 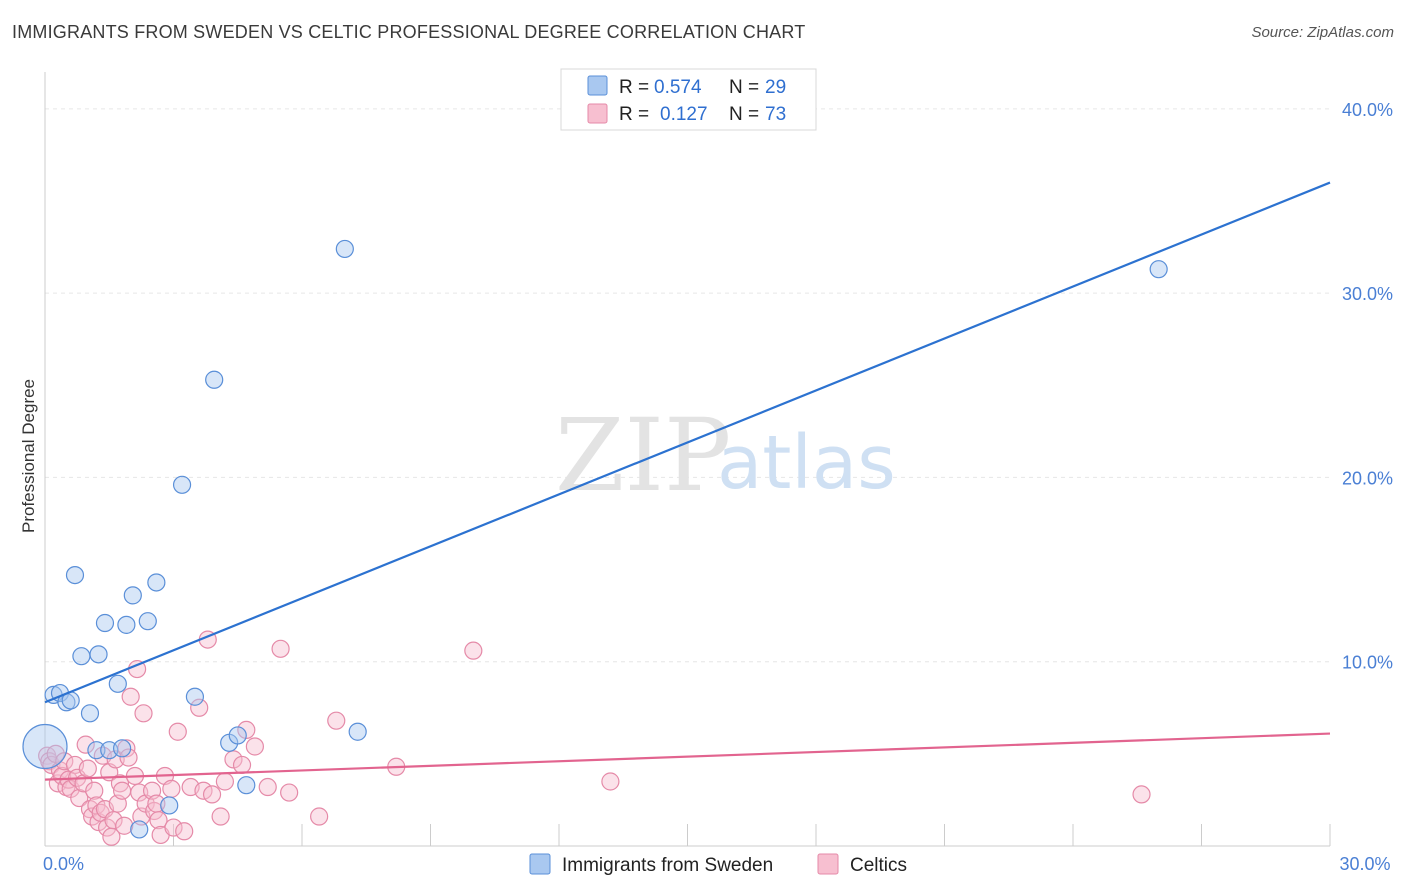 What do you see at coordinates (744, 87) in the screenshot?
I see `legend-n-label-sweden: N =` at bounding box center [744, 87].